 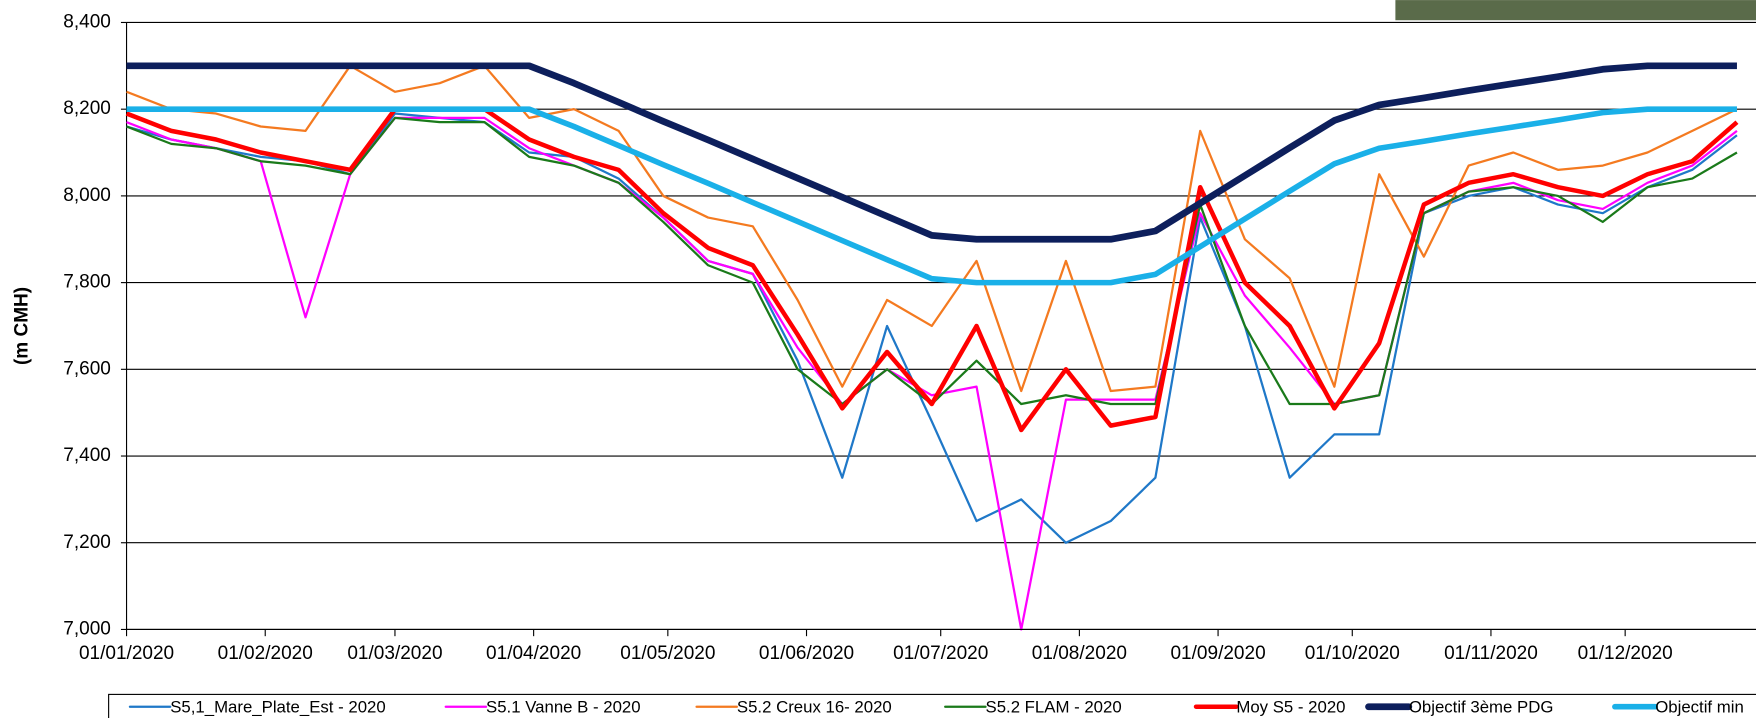 What do you see at coordinates (87, 455) in the screenshot?
I see `y-tick-label: 7,400` at bounding box center [87, 455].